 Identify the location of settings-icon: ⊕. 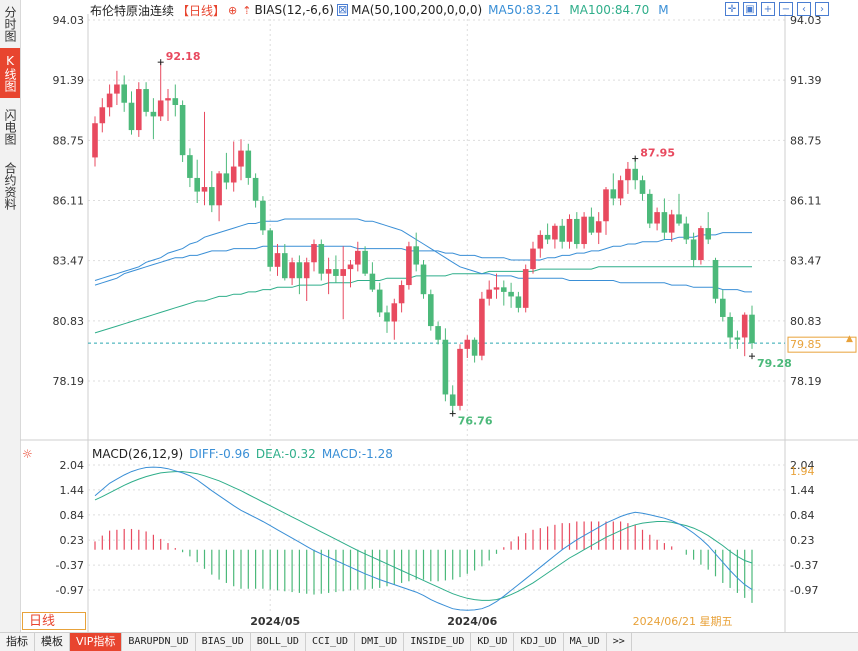
(233, 10).